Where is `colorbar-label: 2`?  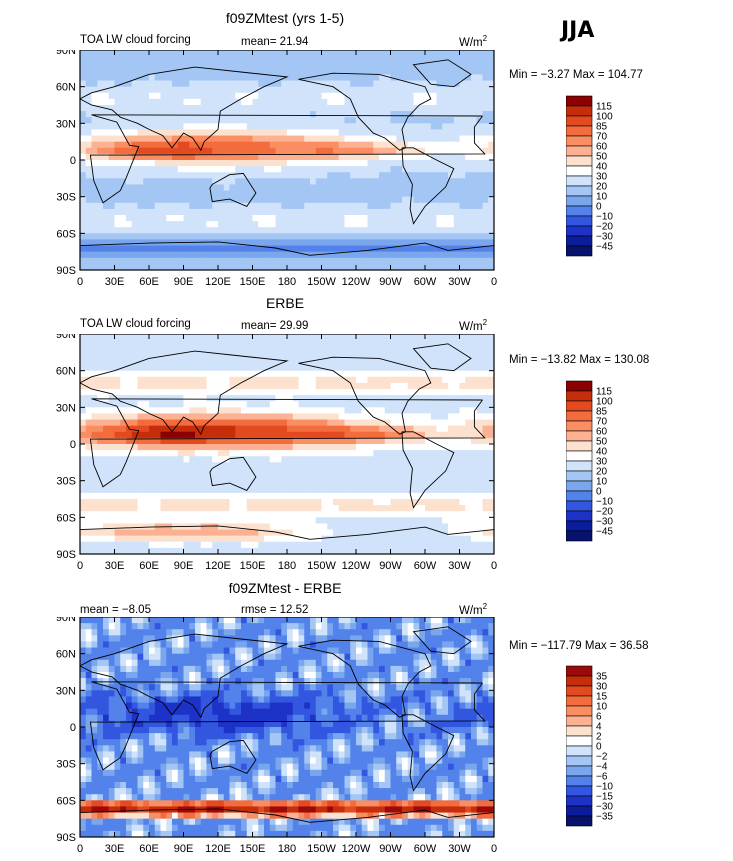 colorbar-label: 2 is located at coordinates (599, 737).